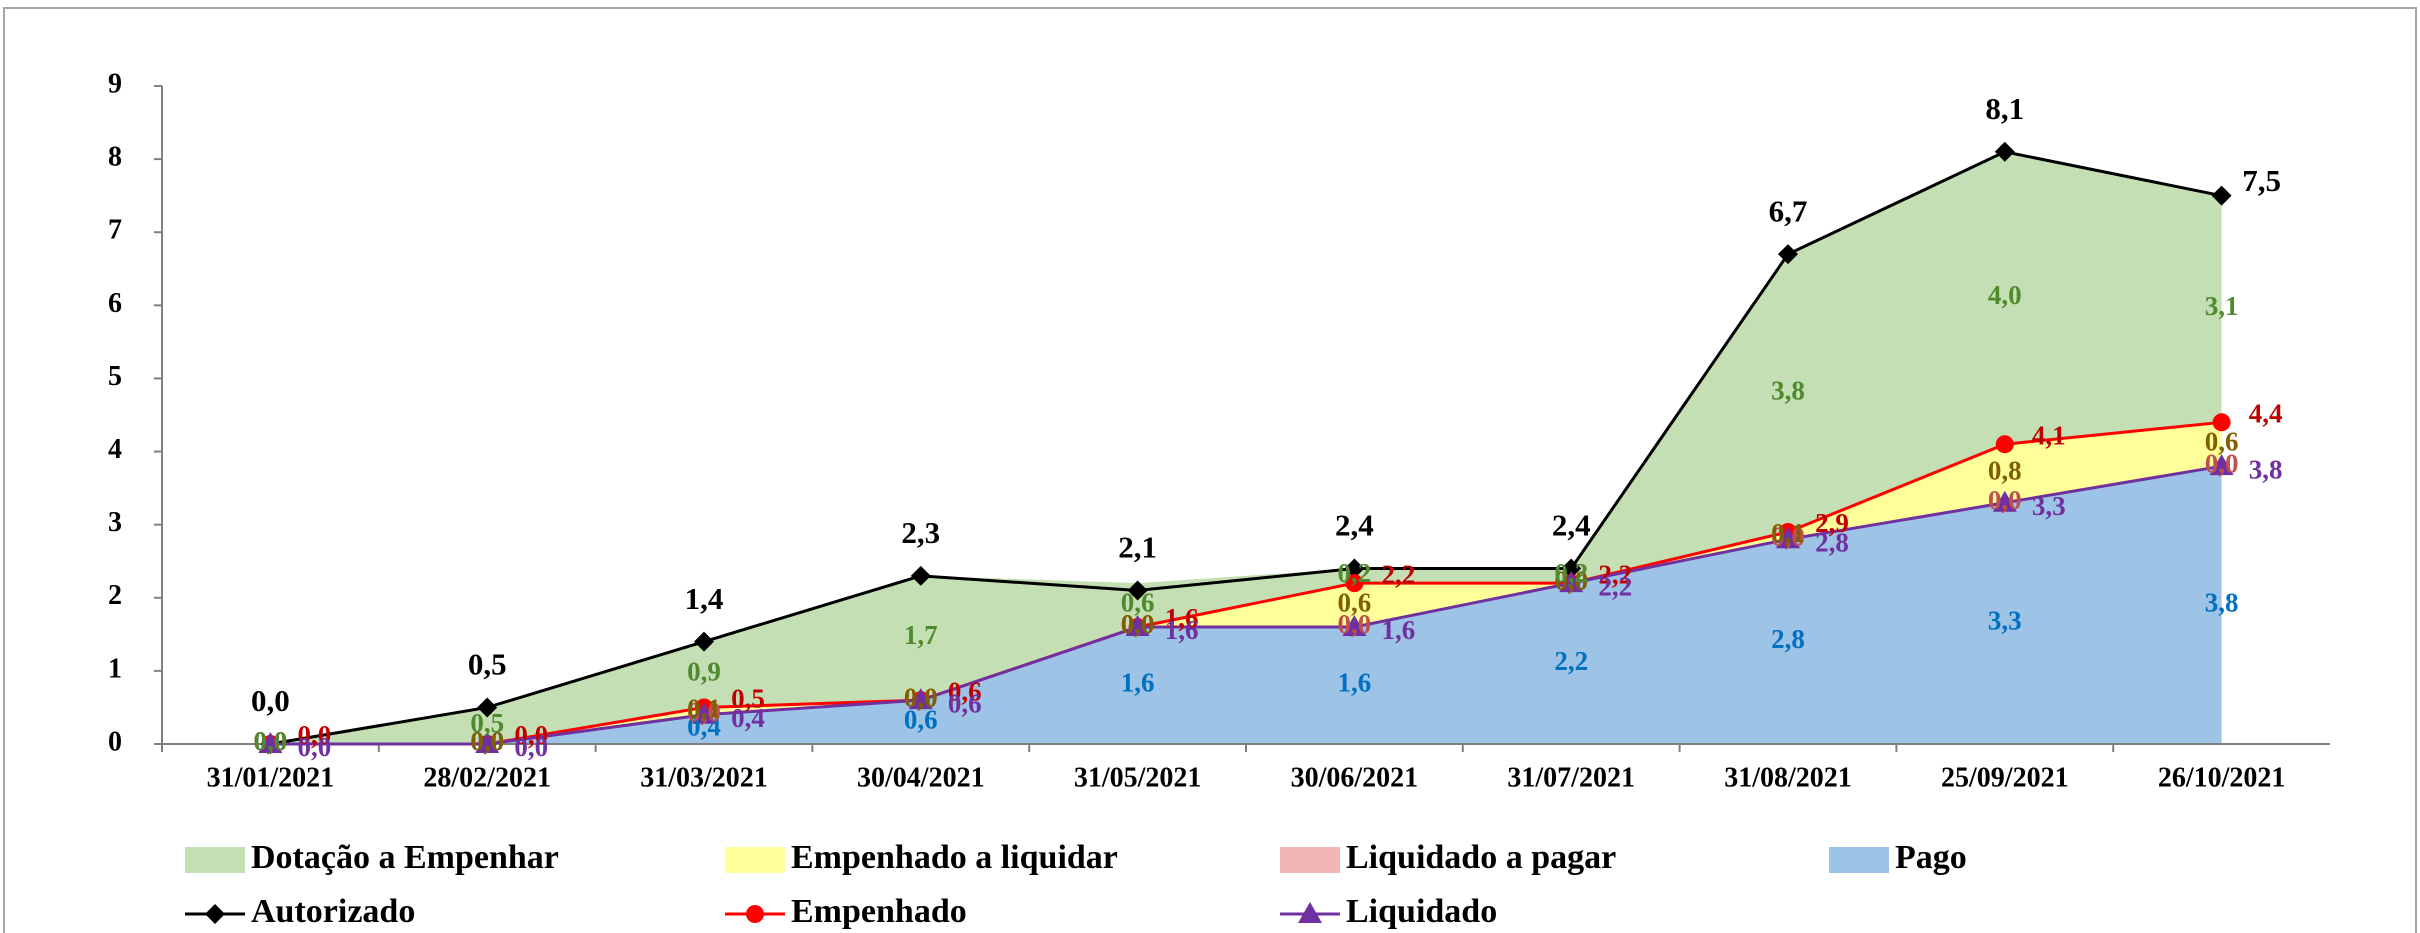 This screenshot has width=2420, height=933. Describe the element at coordinates (1399, 574) in the screenshot. I see `data-label: 2,2` at that location.